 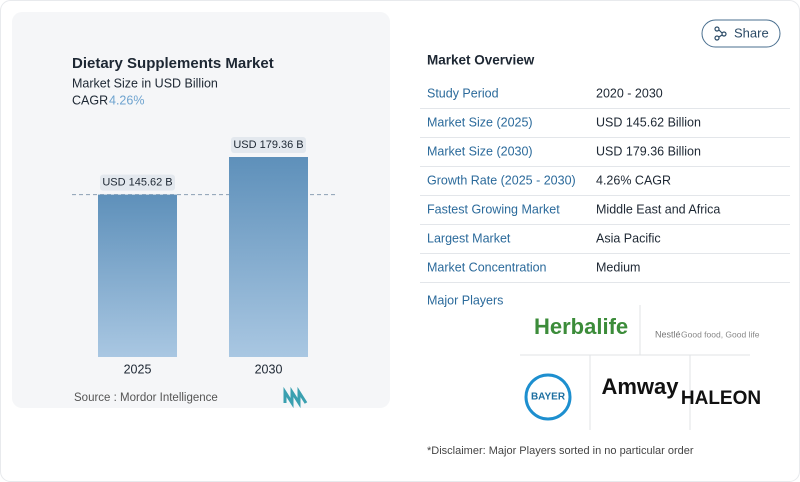 I want to click on row-label: Largest Market, so click(x=469, y=238).